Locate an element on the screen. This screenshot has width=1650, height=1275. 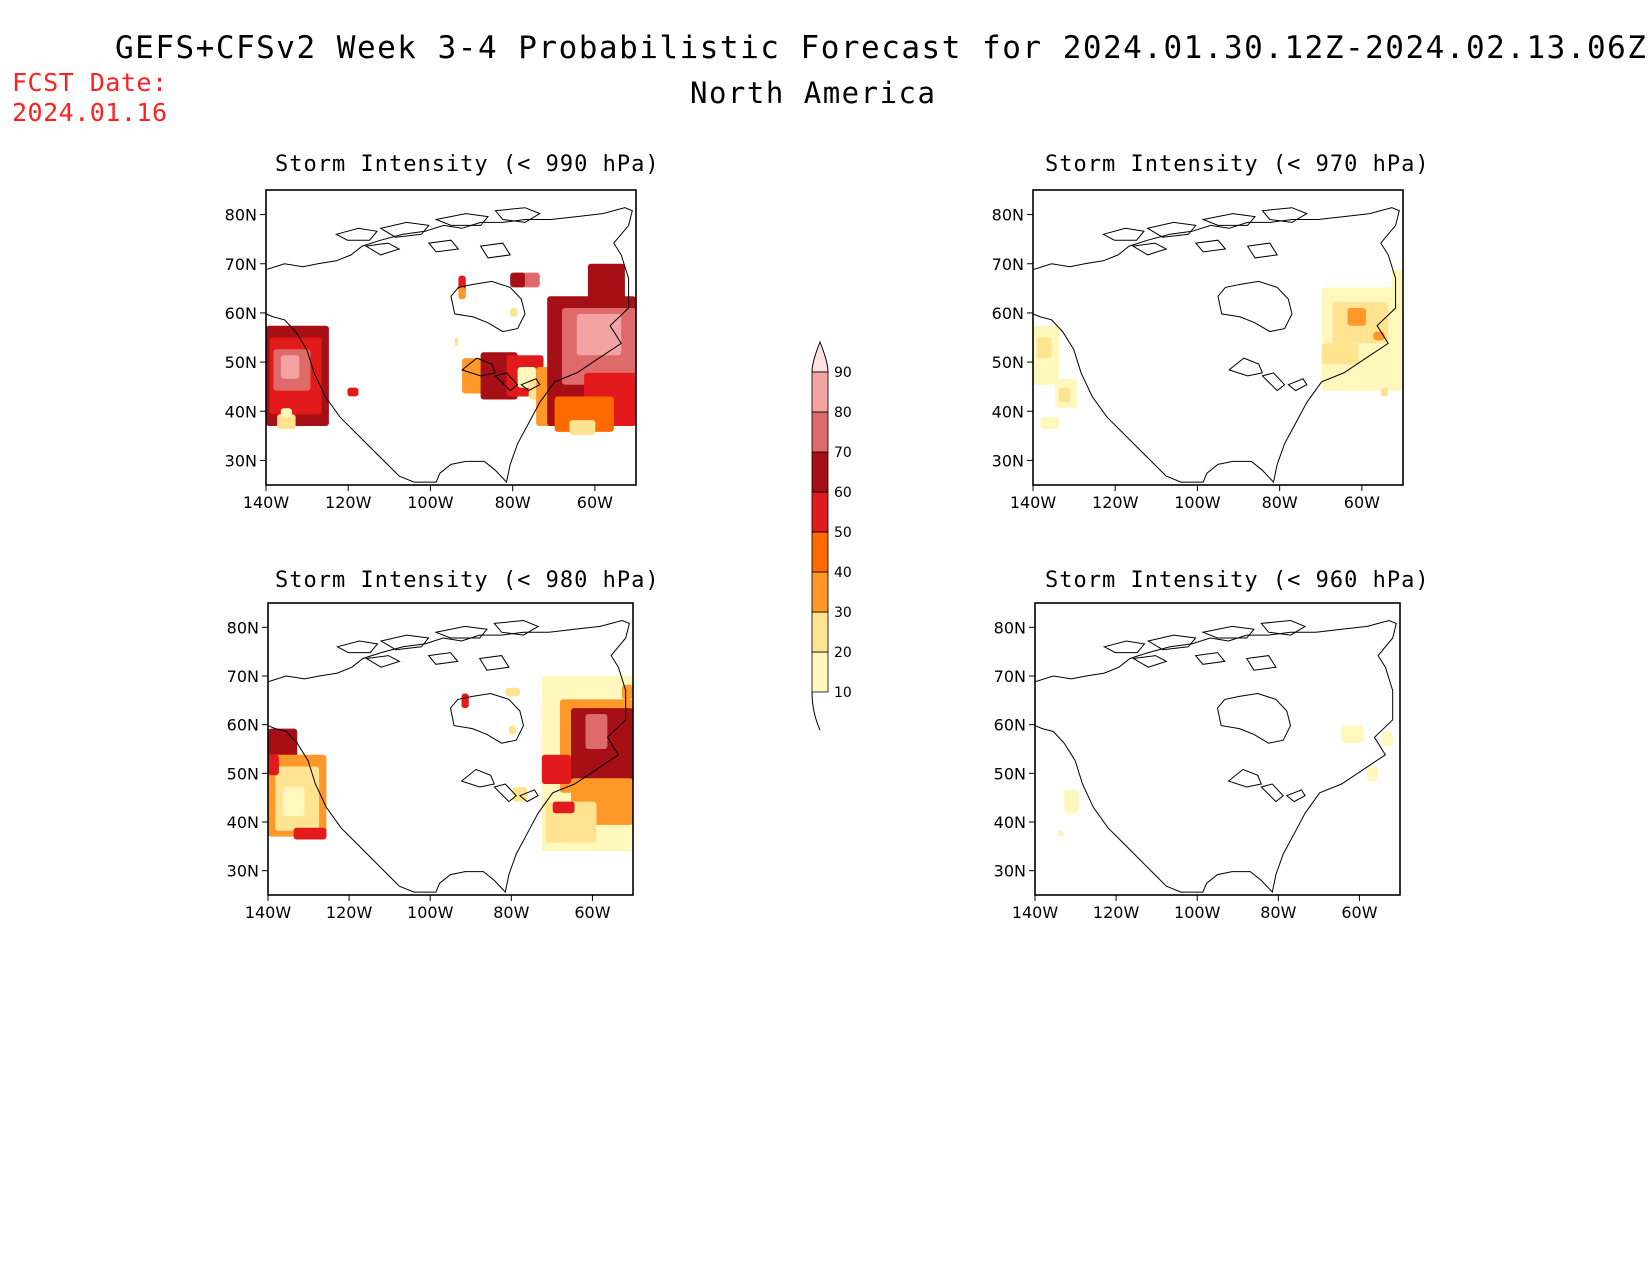
lon-tick-label: 100W is located at coordinates (1197, 502).